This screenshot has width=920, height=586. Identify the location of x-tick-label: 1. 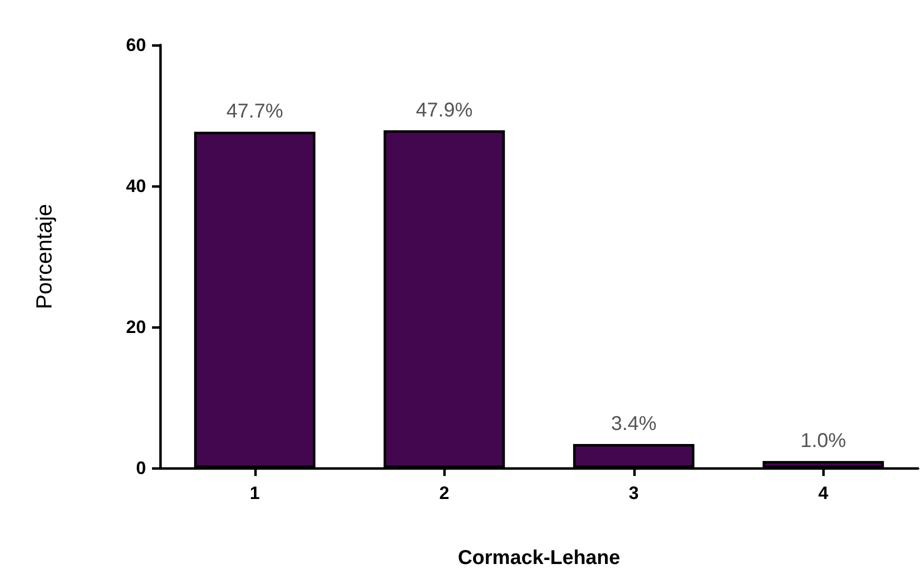
(255, 493).